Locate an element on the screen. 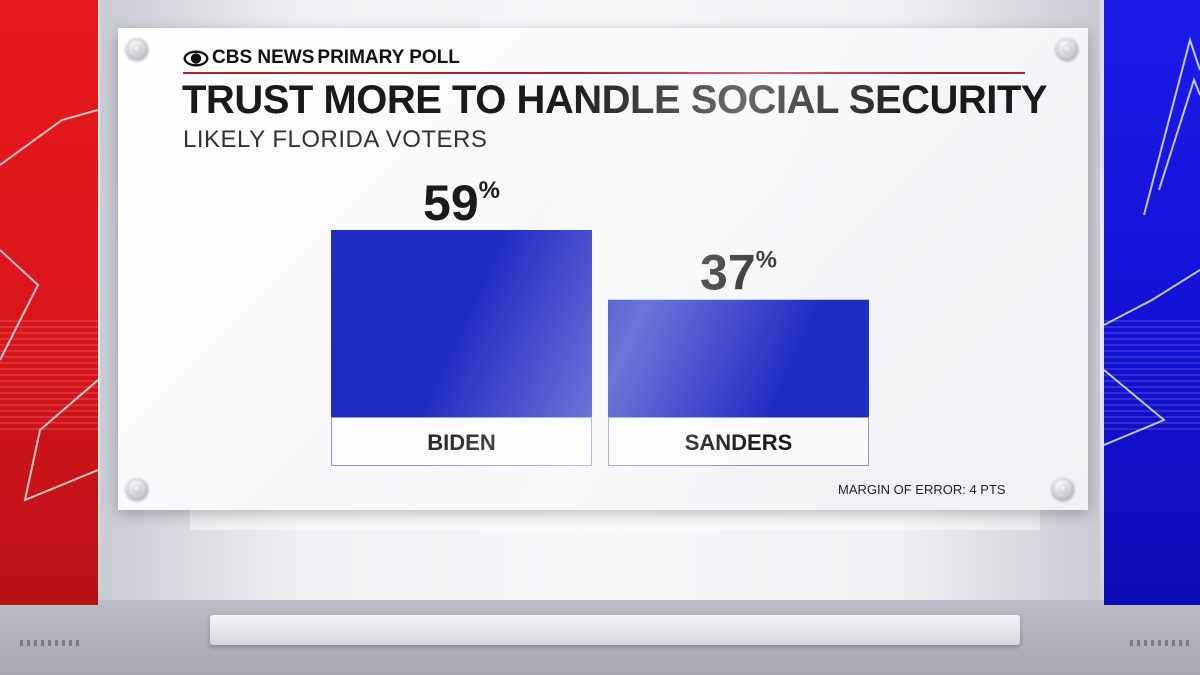 This screenshot has width=1200, height=675. mount-bolt-bottom-right is located at coordinates (1063, 489).